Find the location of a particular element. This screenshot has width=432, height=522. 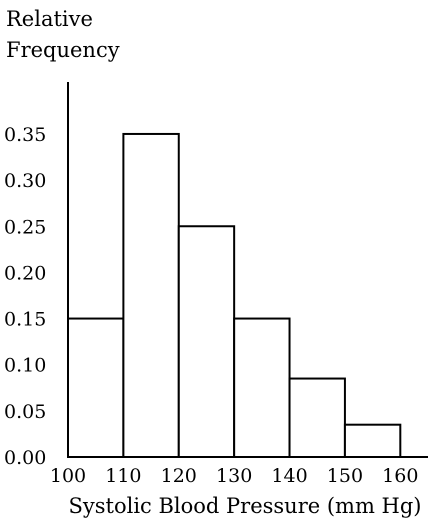

x-tick-label: 120 is located at coordinates (179, 476).